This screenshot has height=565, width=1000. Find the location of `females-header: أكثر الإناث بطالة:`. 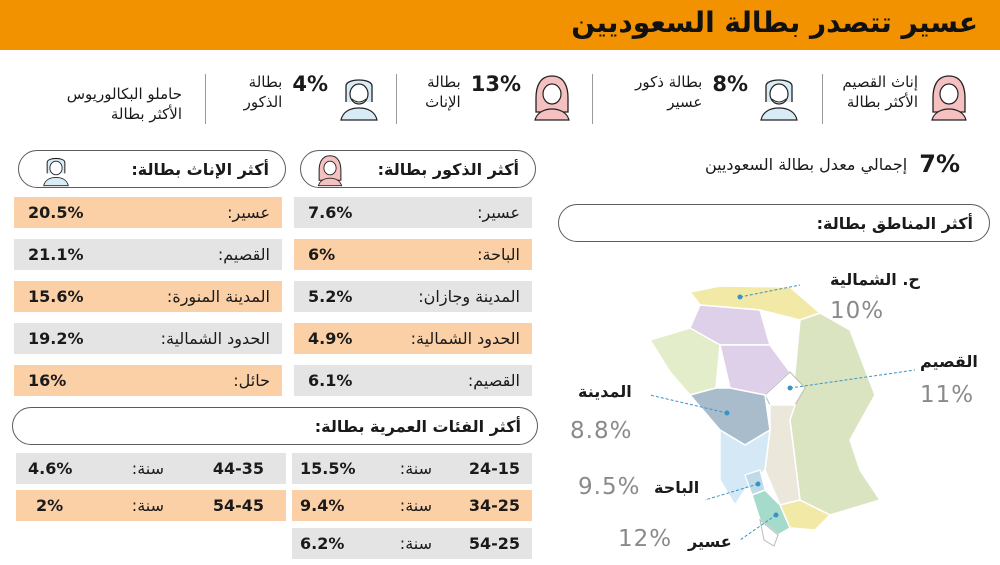

females-header: أكثر الإناث بطالة: is located at coordinates (152, 169).